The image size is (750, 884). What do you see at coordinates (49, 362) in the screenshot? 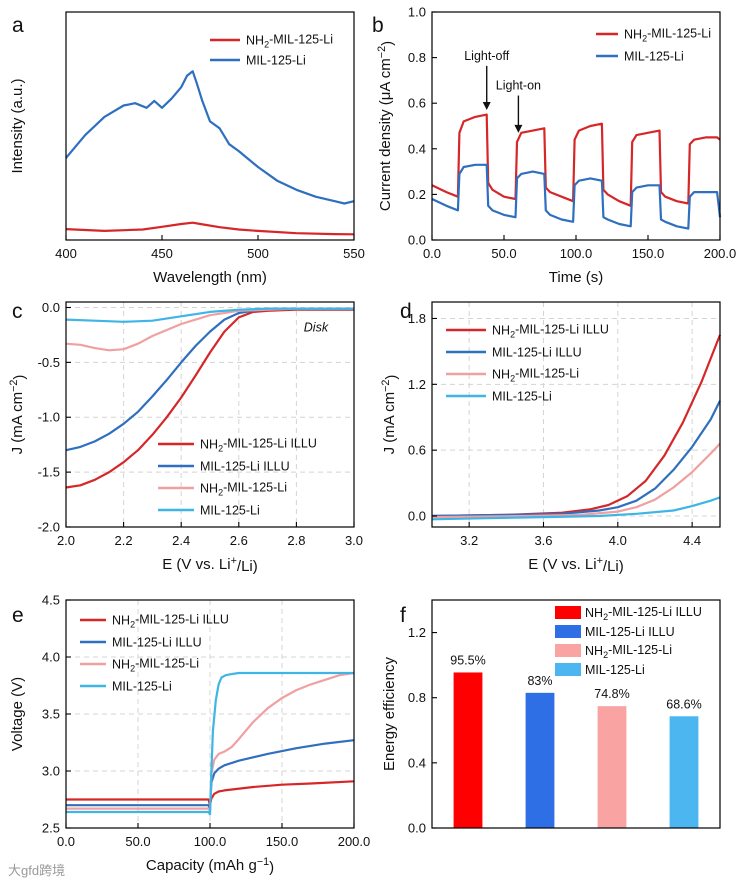
I see `y-tick-label: -0.5` at bounding box center [49, 362].